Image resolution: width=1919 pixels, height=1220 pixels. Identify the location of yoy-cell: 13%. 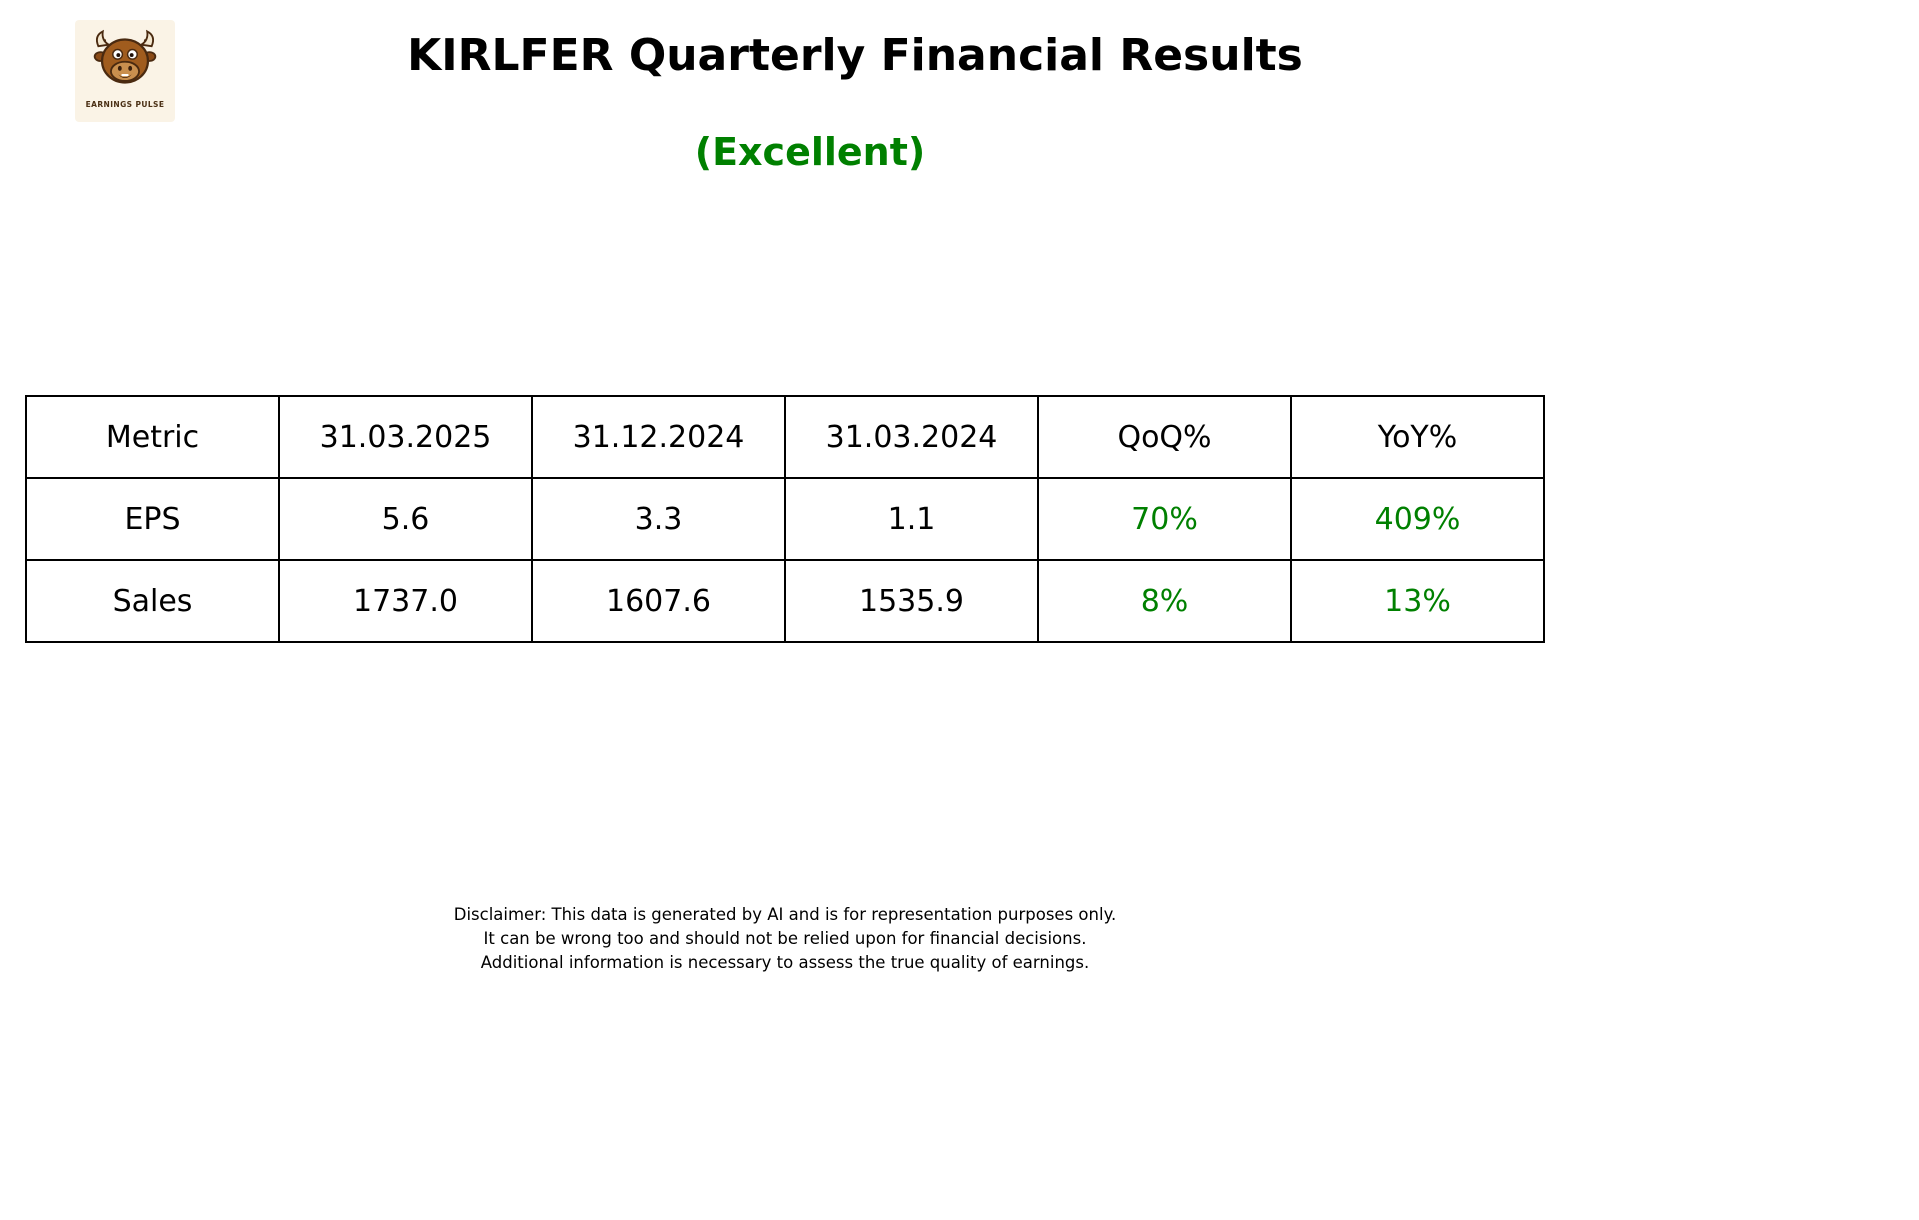
(1417, 601).